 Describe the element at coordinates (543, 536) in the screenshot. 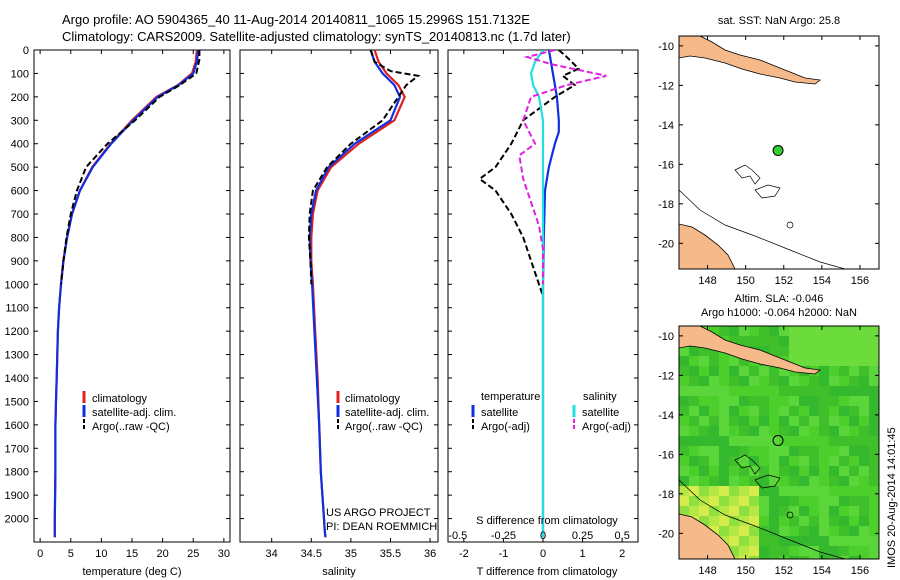

I see `s-diff-tick-label: 0` at that location.